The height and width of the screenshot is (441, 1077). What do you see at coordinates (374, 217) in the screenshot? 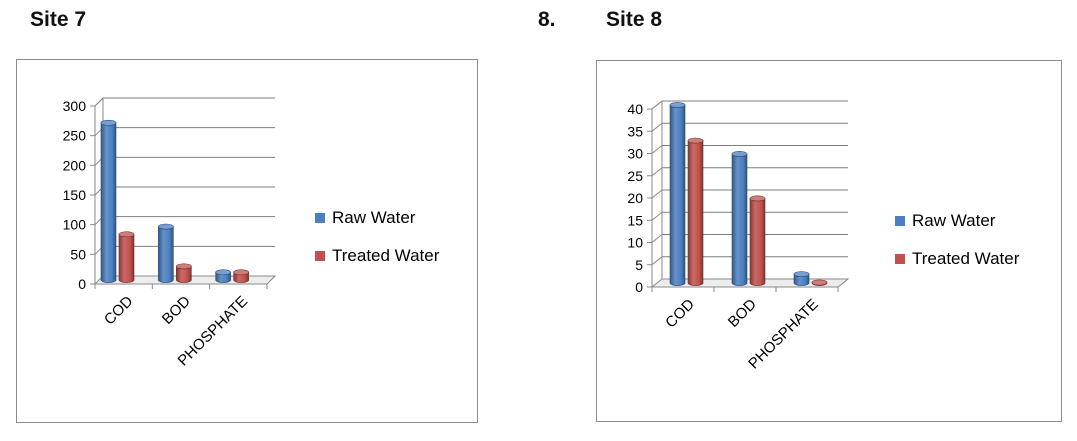
I see `chart1-legend-raw-label: Raw Water` at bounding box center [374, 217].